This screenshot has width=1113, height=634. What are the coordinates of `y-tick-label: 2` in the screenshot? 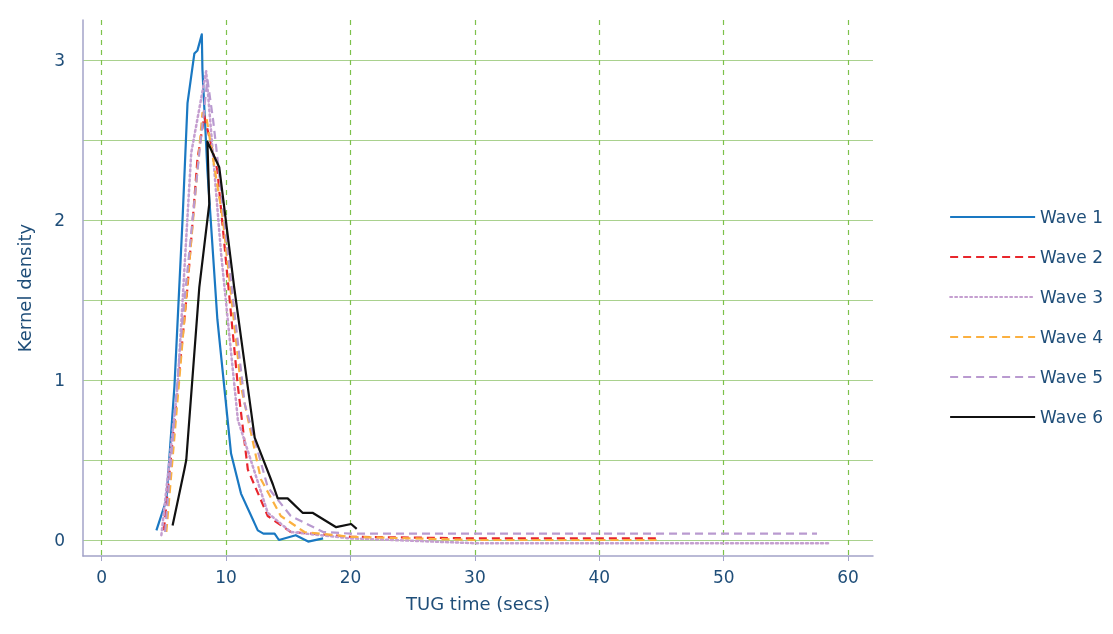 It's located at (59, 220).